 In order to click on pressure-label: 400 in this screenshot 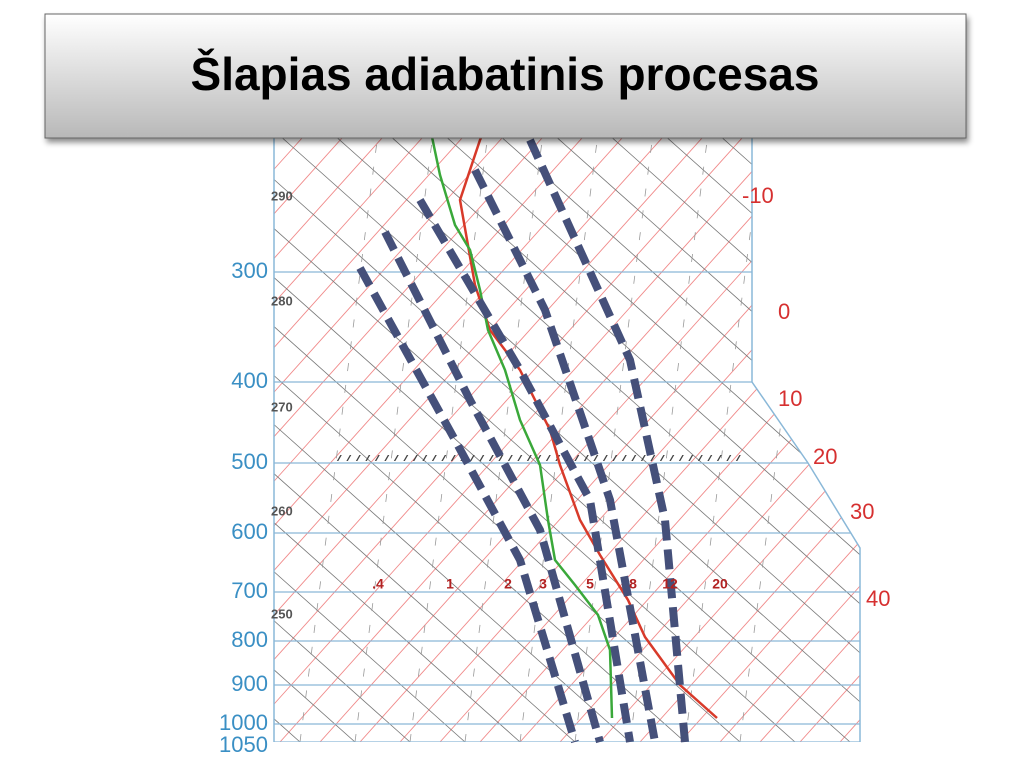, I will do `click(249, 380)`.